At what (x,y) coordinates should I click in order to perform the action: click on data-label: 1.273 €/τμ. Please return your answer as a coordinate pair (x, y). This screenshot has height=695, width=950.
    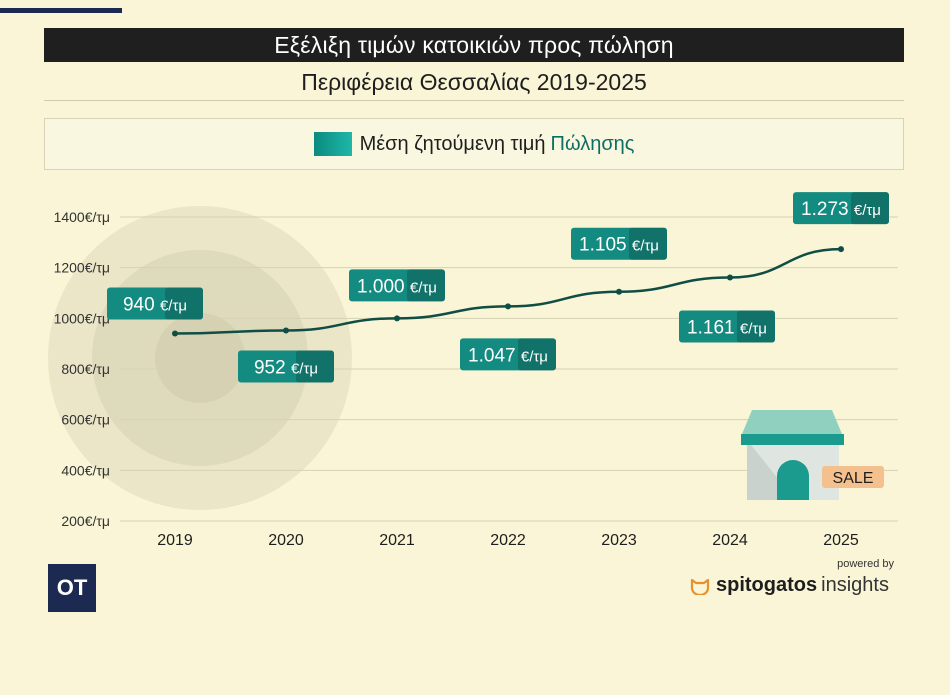
    Looking at the image, I should click on (841, 208).